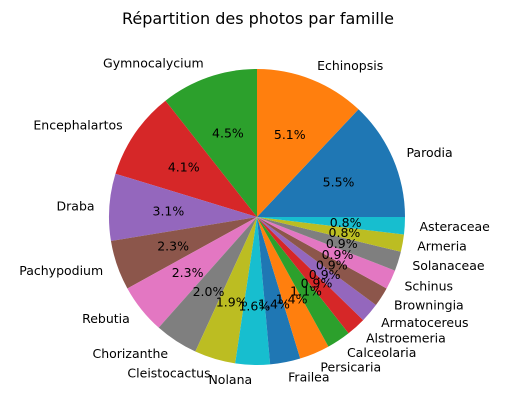 Image resolution: width=508 pixels, height=412 pixels. Describe the element at coordinates (424, 322) in the screenshot. I see `pie-label-armatocereus: Armatocereus` at that location.